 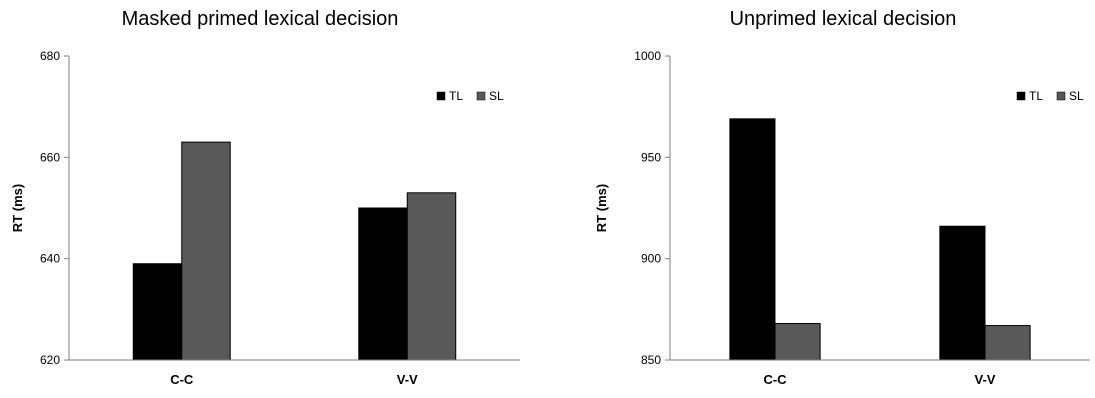 I want to click on y-tick-label: 900, so click(x=651, y=259).